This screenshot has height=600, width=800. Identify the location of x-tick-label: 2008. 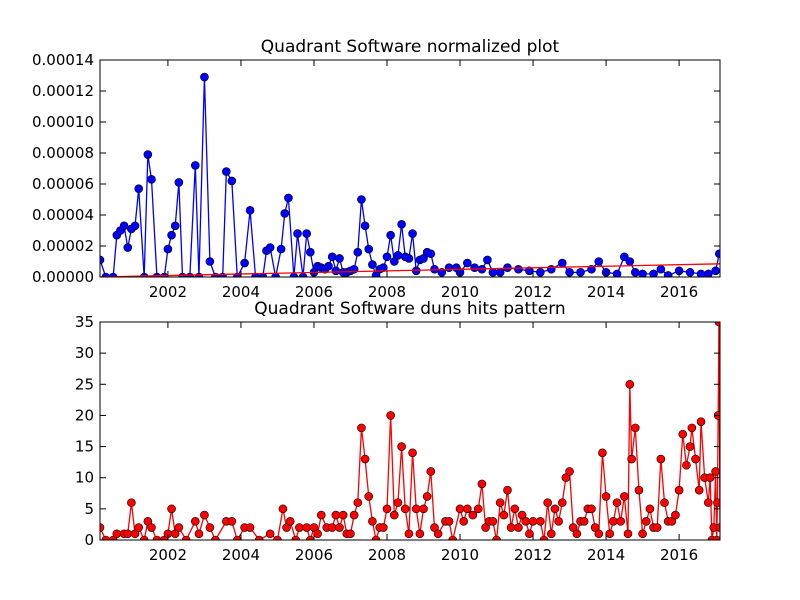
(387, 555).